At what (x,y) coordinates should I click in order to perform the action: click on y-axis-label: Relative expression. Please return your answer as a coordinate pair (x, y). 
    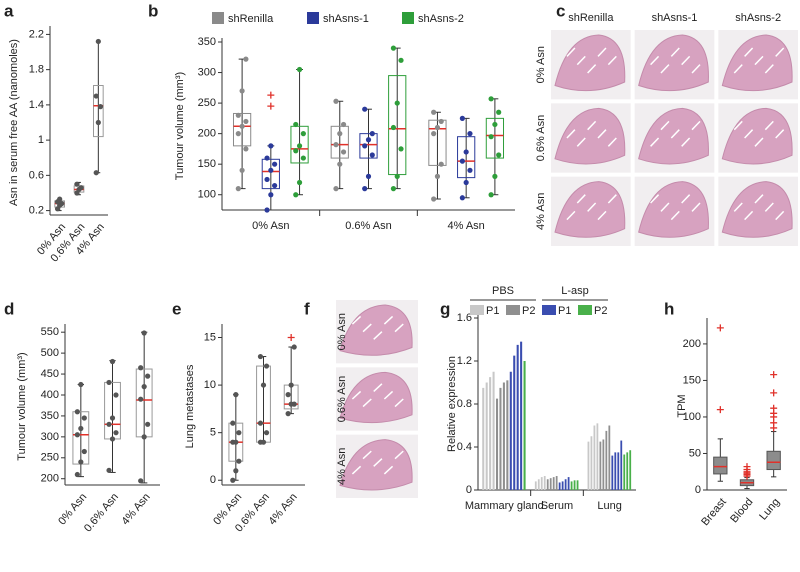
    Looking at the image, I should click on (452, 404).